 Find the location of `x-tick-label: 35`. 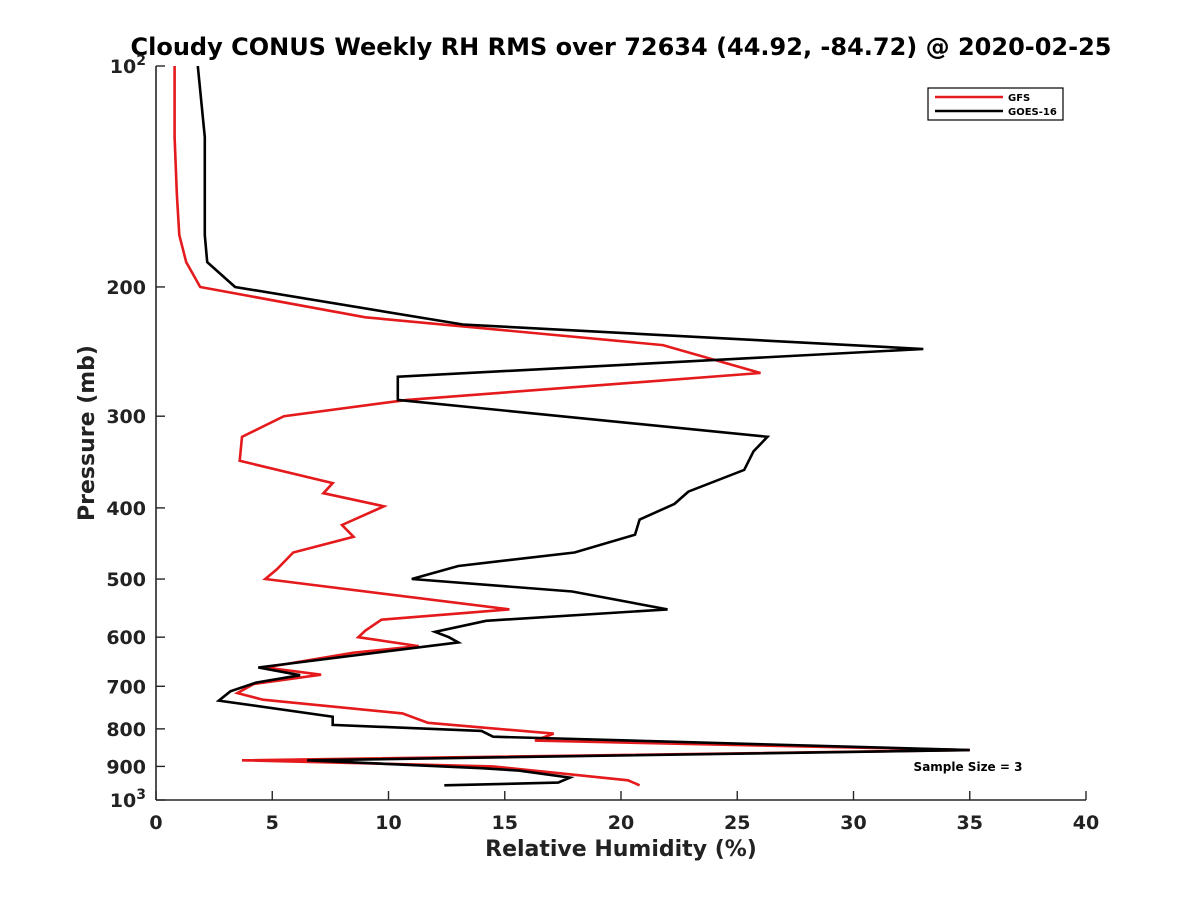

x-tick-label: 35 is located at coordinates (970, 823).